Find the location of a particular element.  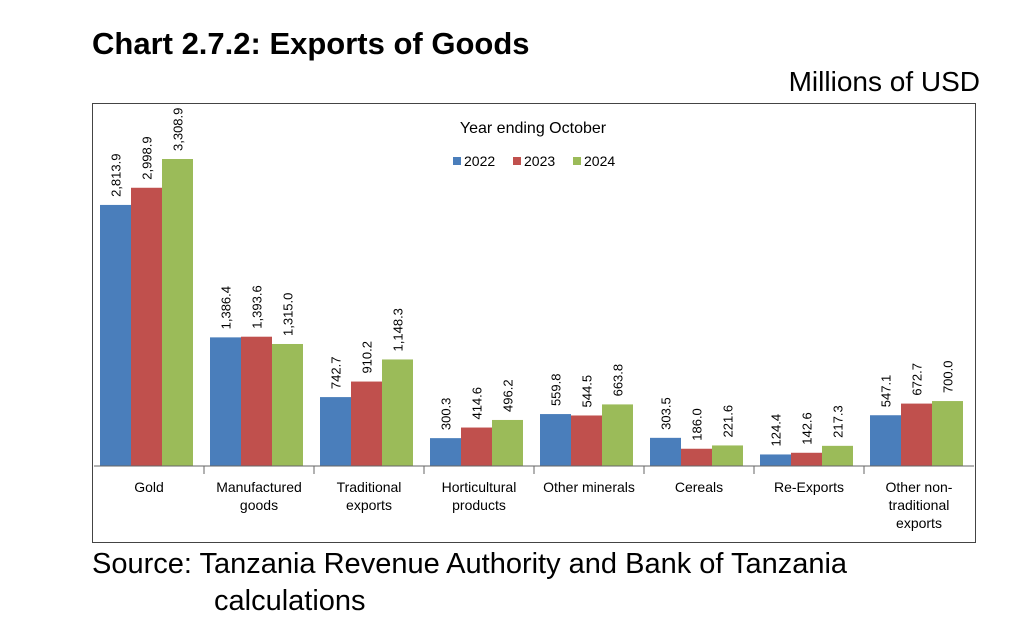

legend-swatch-2023 is located at coordinates (517, 161).